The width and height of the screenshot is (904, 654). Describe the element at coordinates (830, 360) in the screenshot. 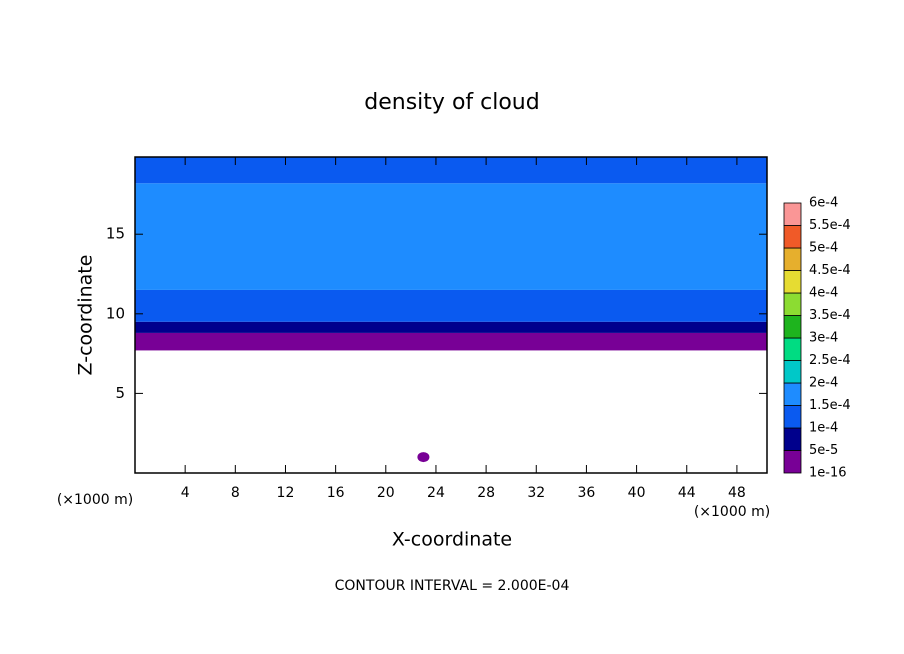

I see `colorbar-label: 2.5e-4` at that location.